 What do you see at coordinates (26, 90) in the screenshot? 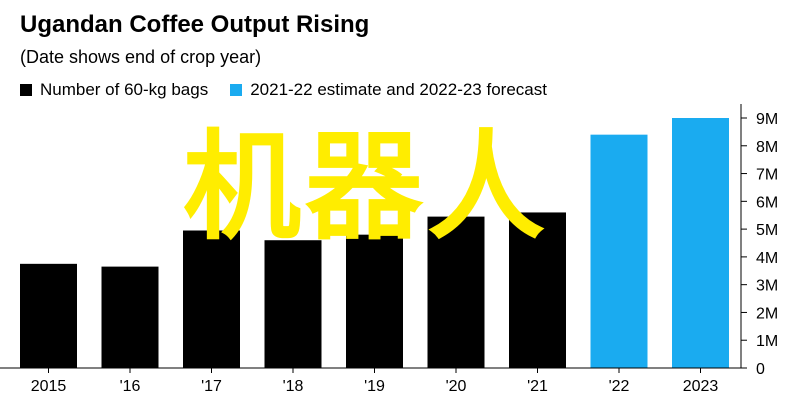
I see `legend-swatch-bags` at bounding box center [26, 90].